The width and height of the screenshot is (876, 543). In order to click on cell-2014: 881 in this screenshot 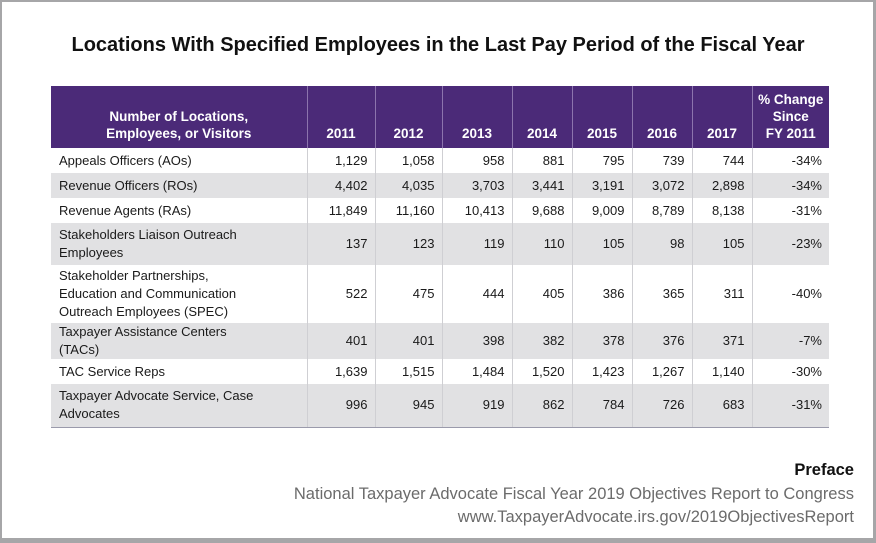, I will do `click(541, 160)`.